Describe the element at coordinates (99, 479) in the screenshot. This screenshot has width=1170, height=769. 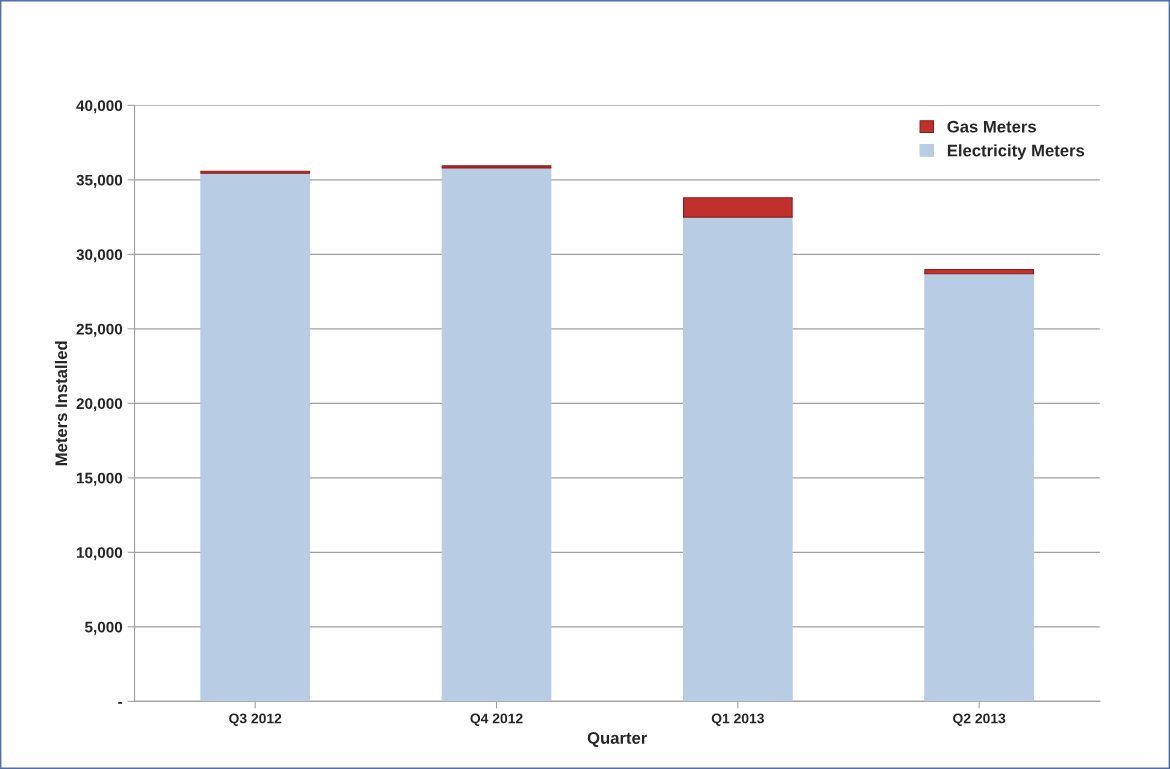
I see `y-tick-label: 15,000` at that location.